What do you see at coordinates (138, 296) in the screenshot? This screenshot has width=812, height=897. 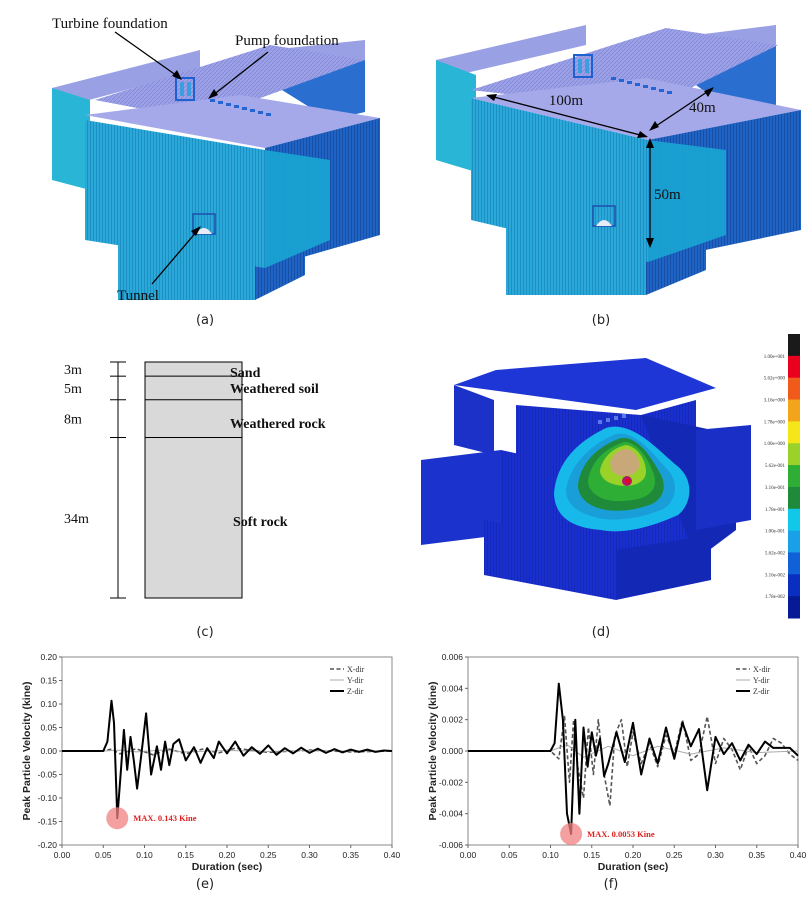 I see `svg-text: Tunnel` at bounding box center [138, 296].